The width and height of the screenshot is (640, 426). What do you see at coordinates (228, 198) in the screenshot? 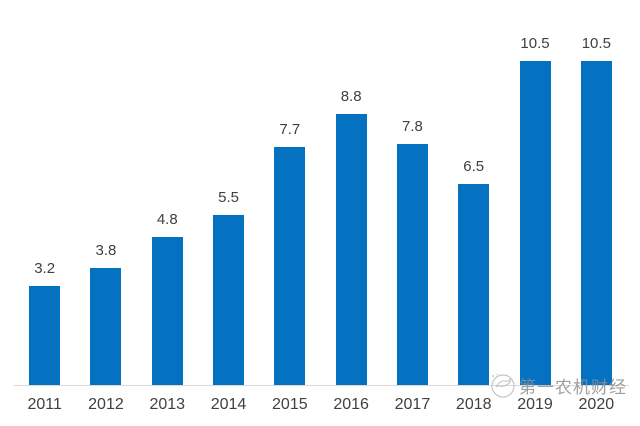
I see `bar-value-label: 5.5` at bounding box center [228, 198].